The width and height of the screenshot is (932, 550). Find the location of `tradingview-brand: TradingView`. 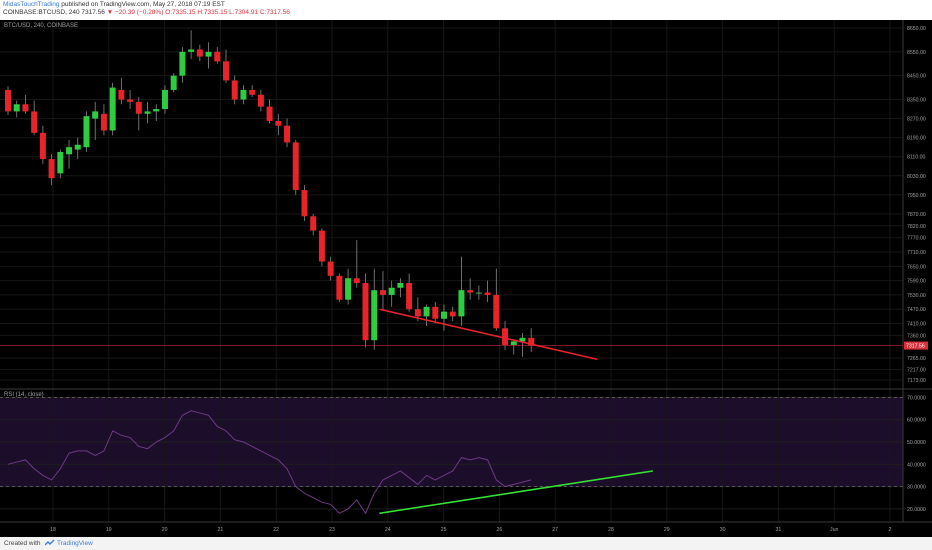

tradingview-brand: TradingView is located at coordinates (75, 543).